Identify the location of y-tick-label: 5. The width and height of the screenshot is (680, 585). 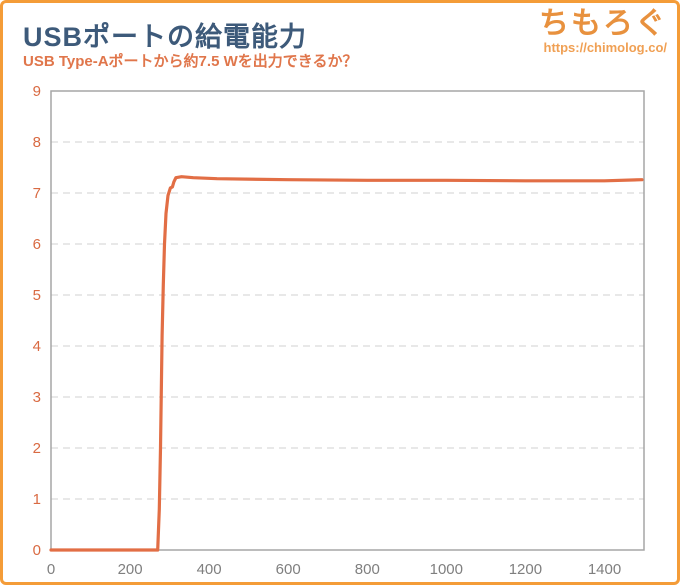
(37, 295).